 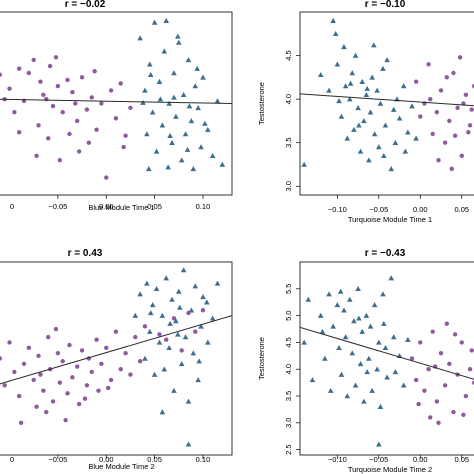 I want to click on x-tick-label: −0.05, so click(x=57, y=206).